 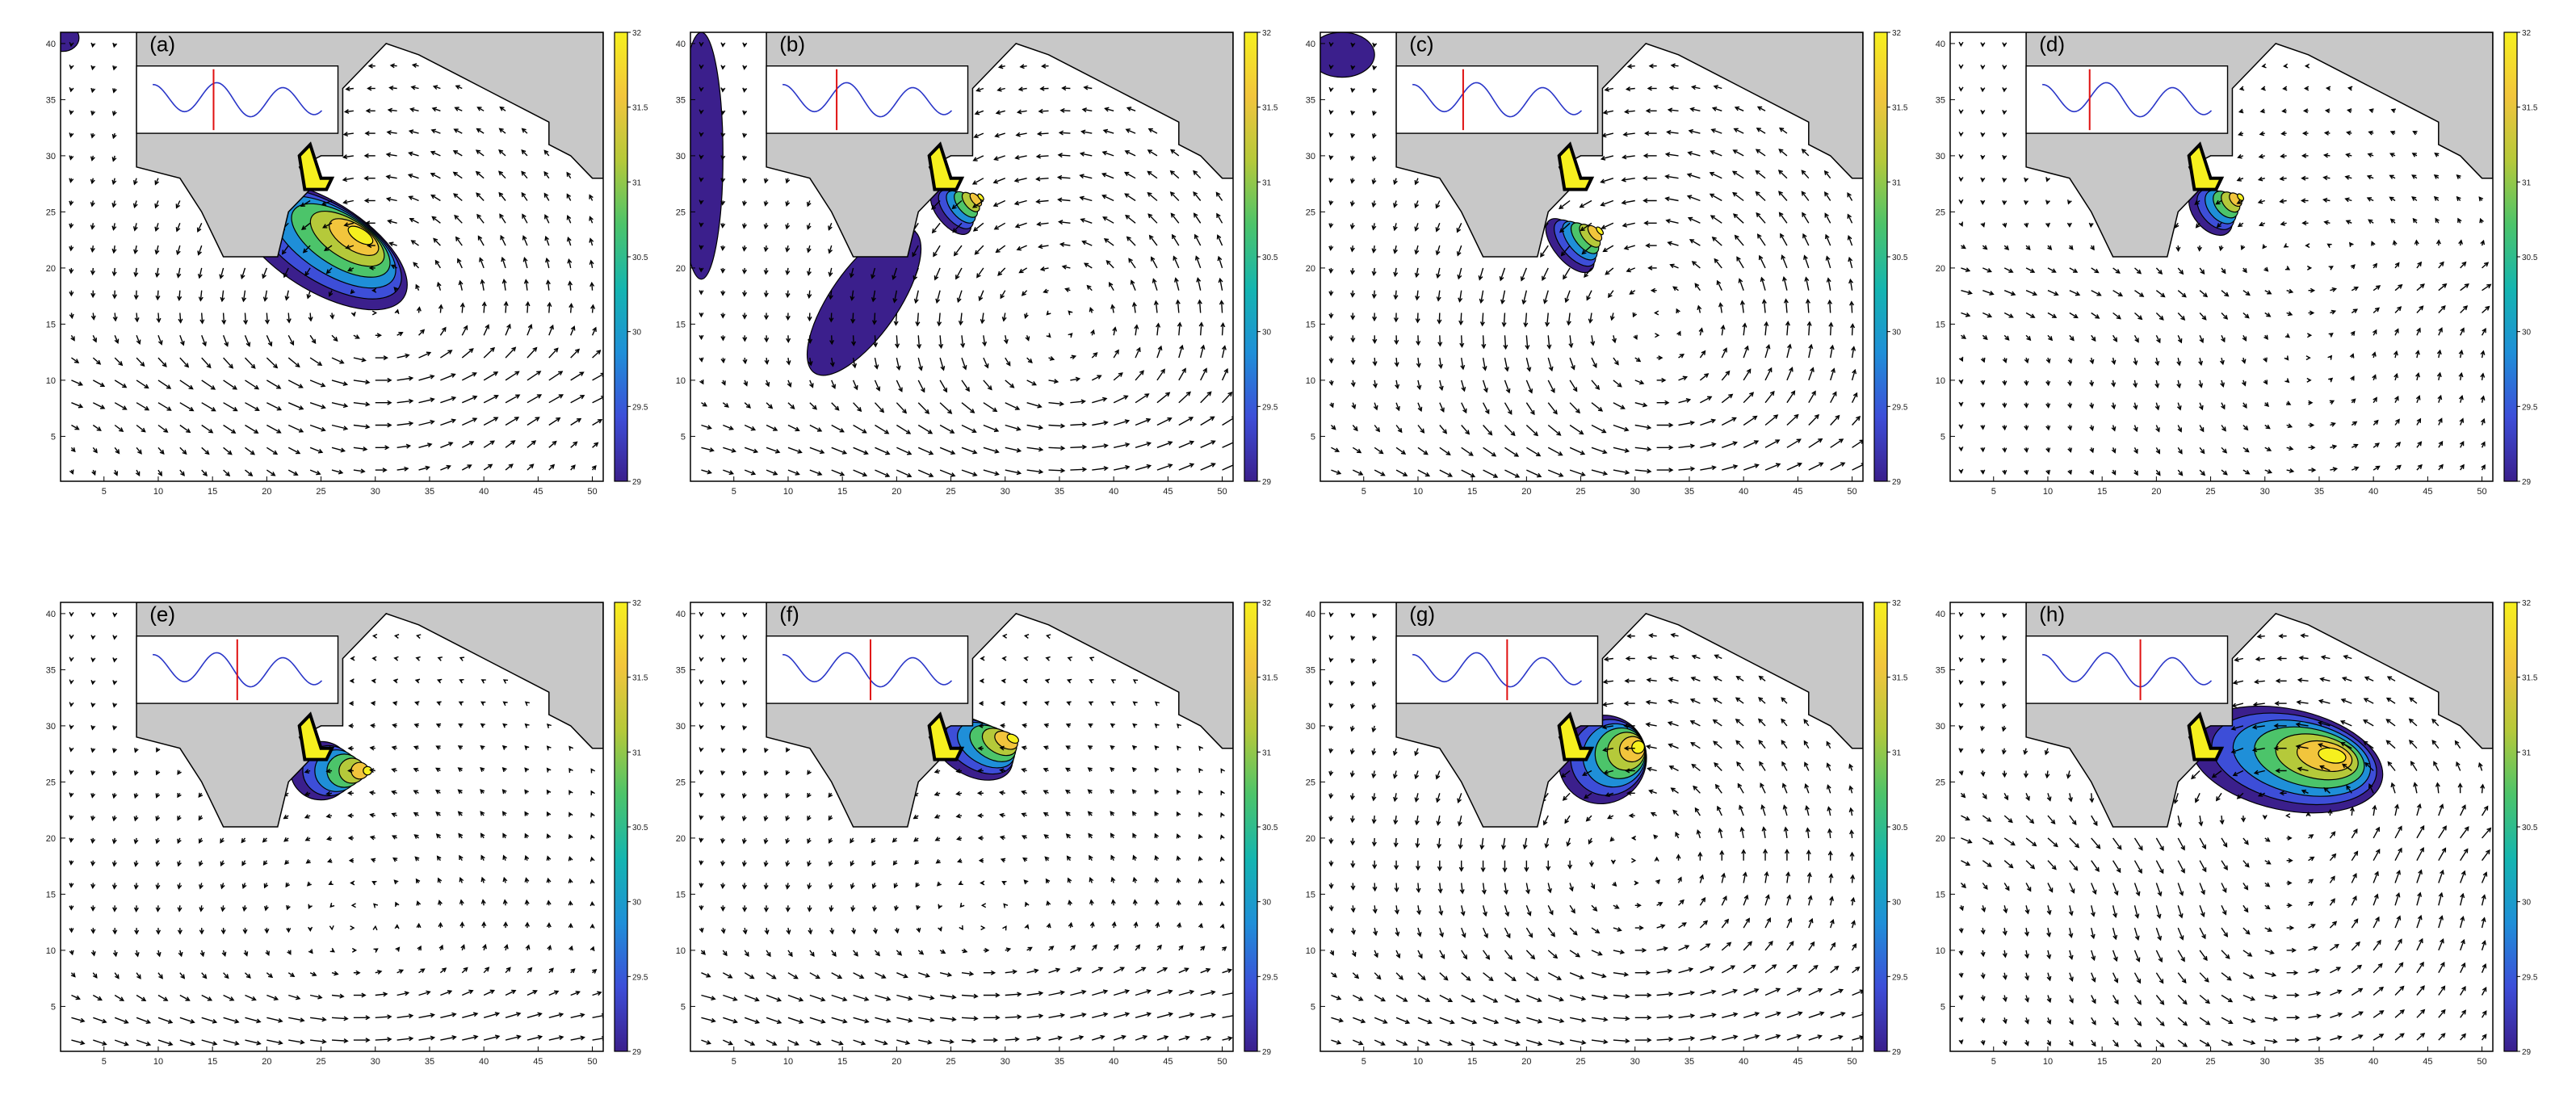 What do you see at coordinates (1897, 482) in the screenshot?
I see `colorbar-tick-label: 29` at bounding box center [1897, 482].